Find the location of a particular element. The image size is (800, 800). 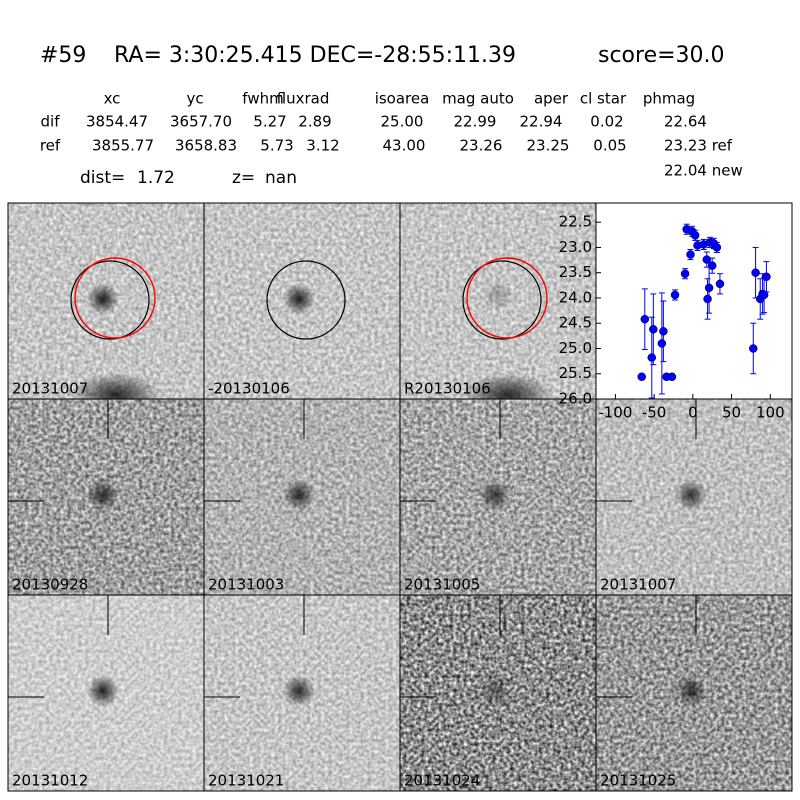

object-id: #59 is located at coordinates (63, 55).